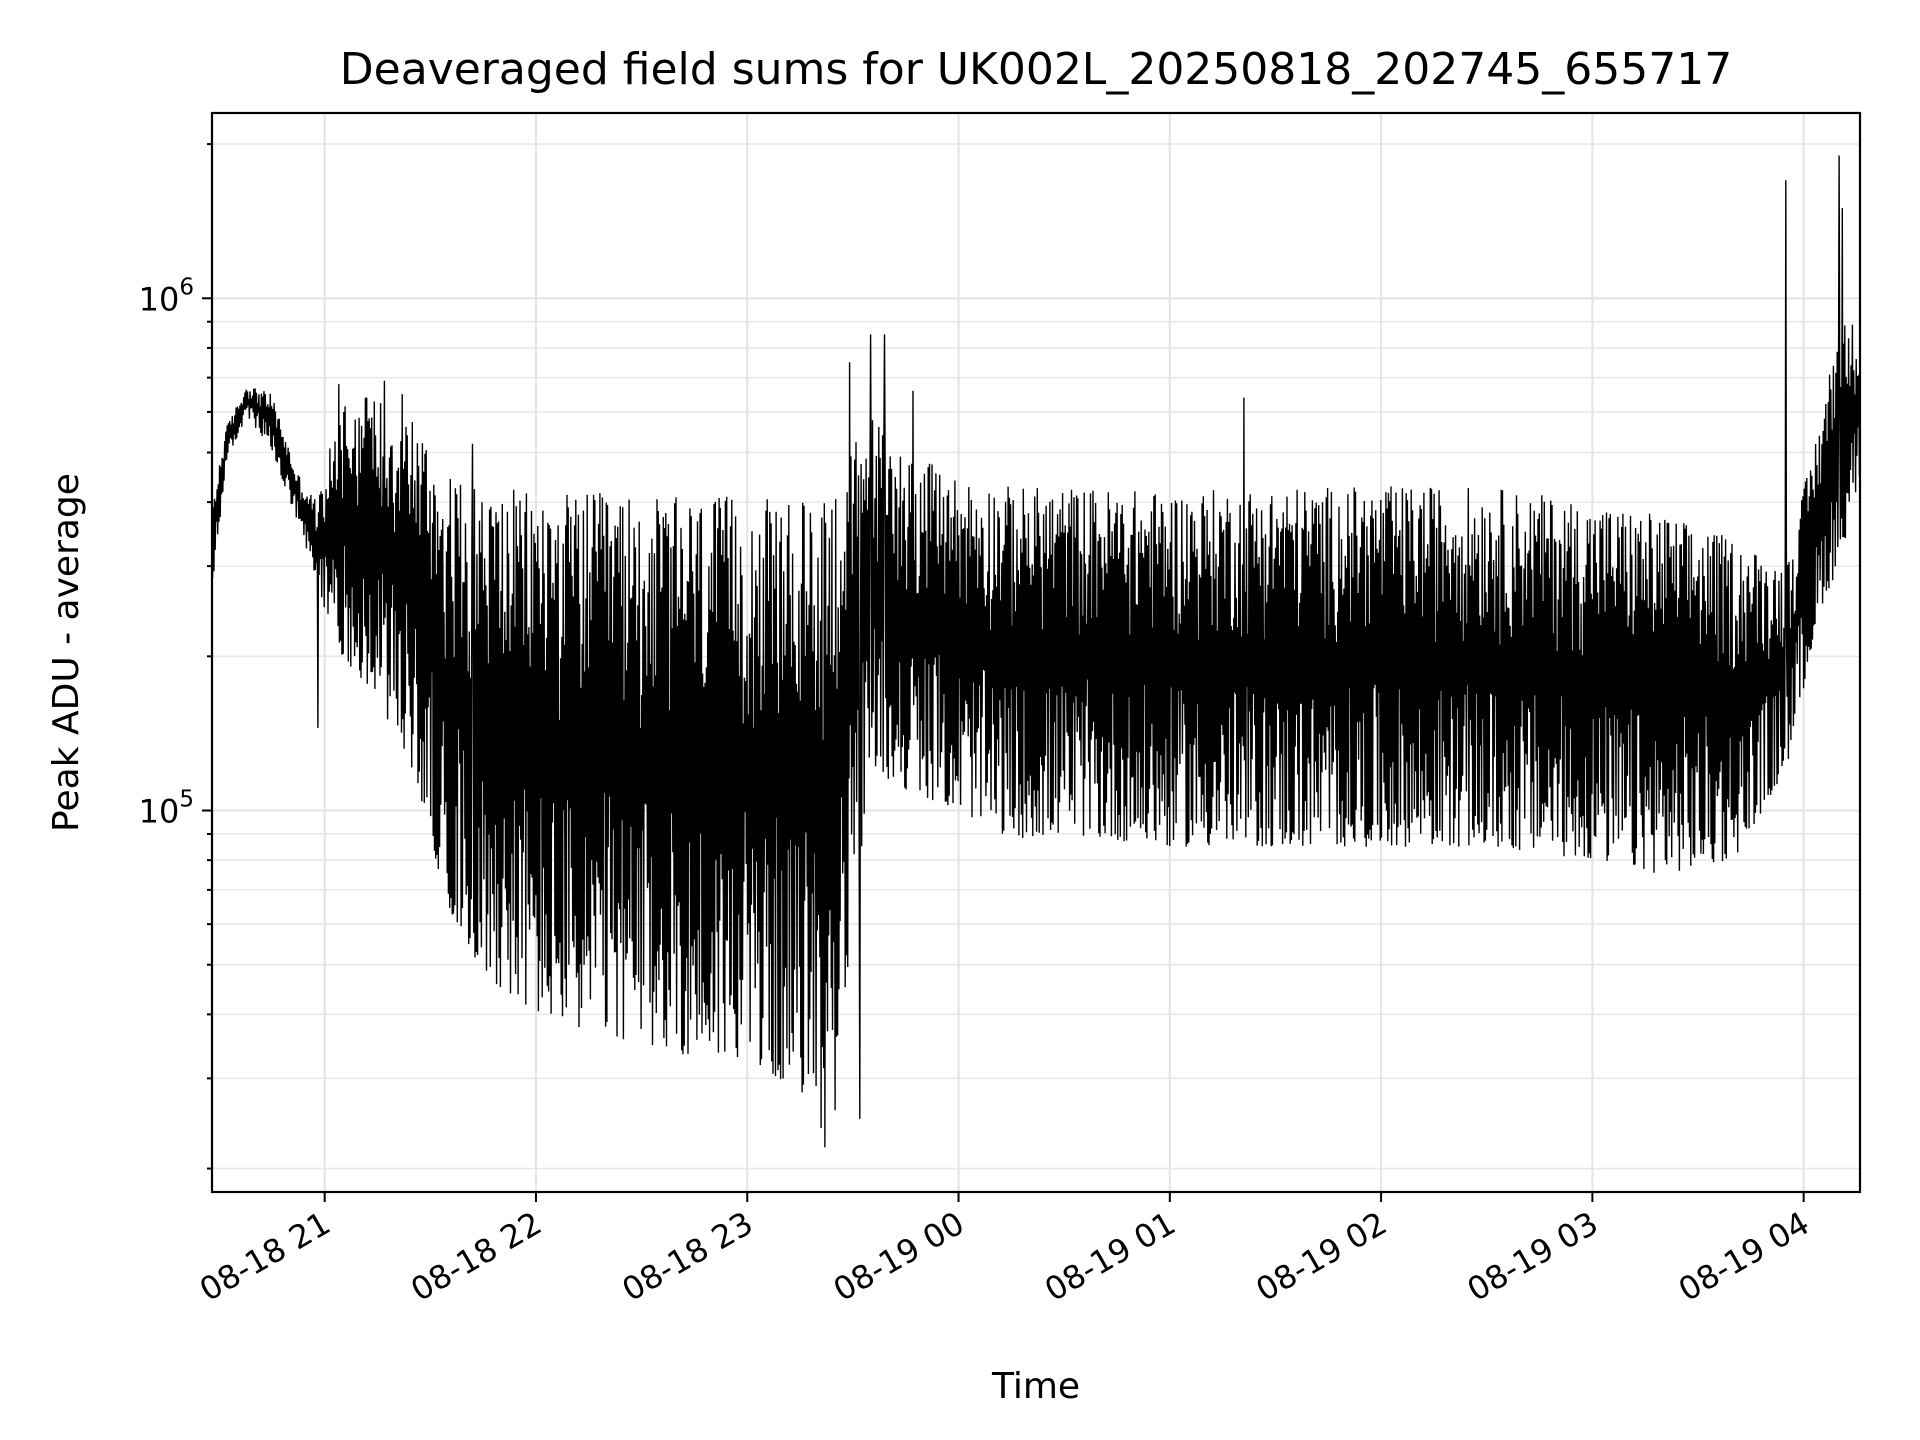 Image resolution: width=1920 pixels, height=1440 pixels. I want to click on y-tick-exponent: 5, so click(186, 800).